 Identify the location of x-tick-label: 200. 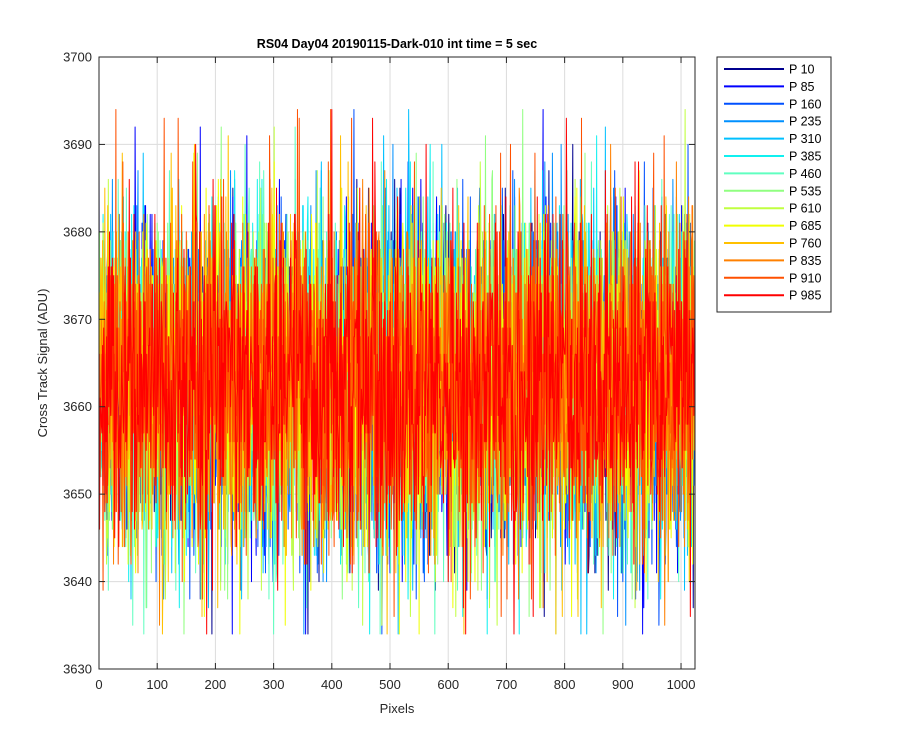
(216, 684).